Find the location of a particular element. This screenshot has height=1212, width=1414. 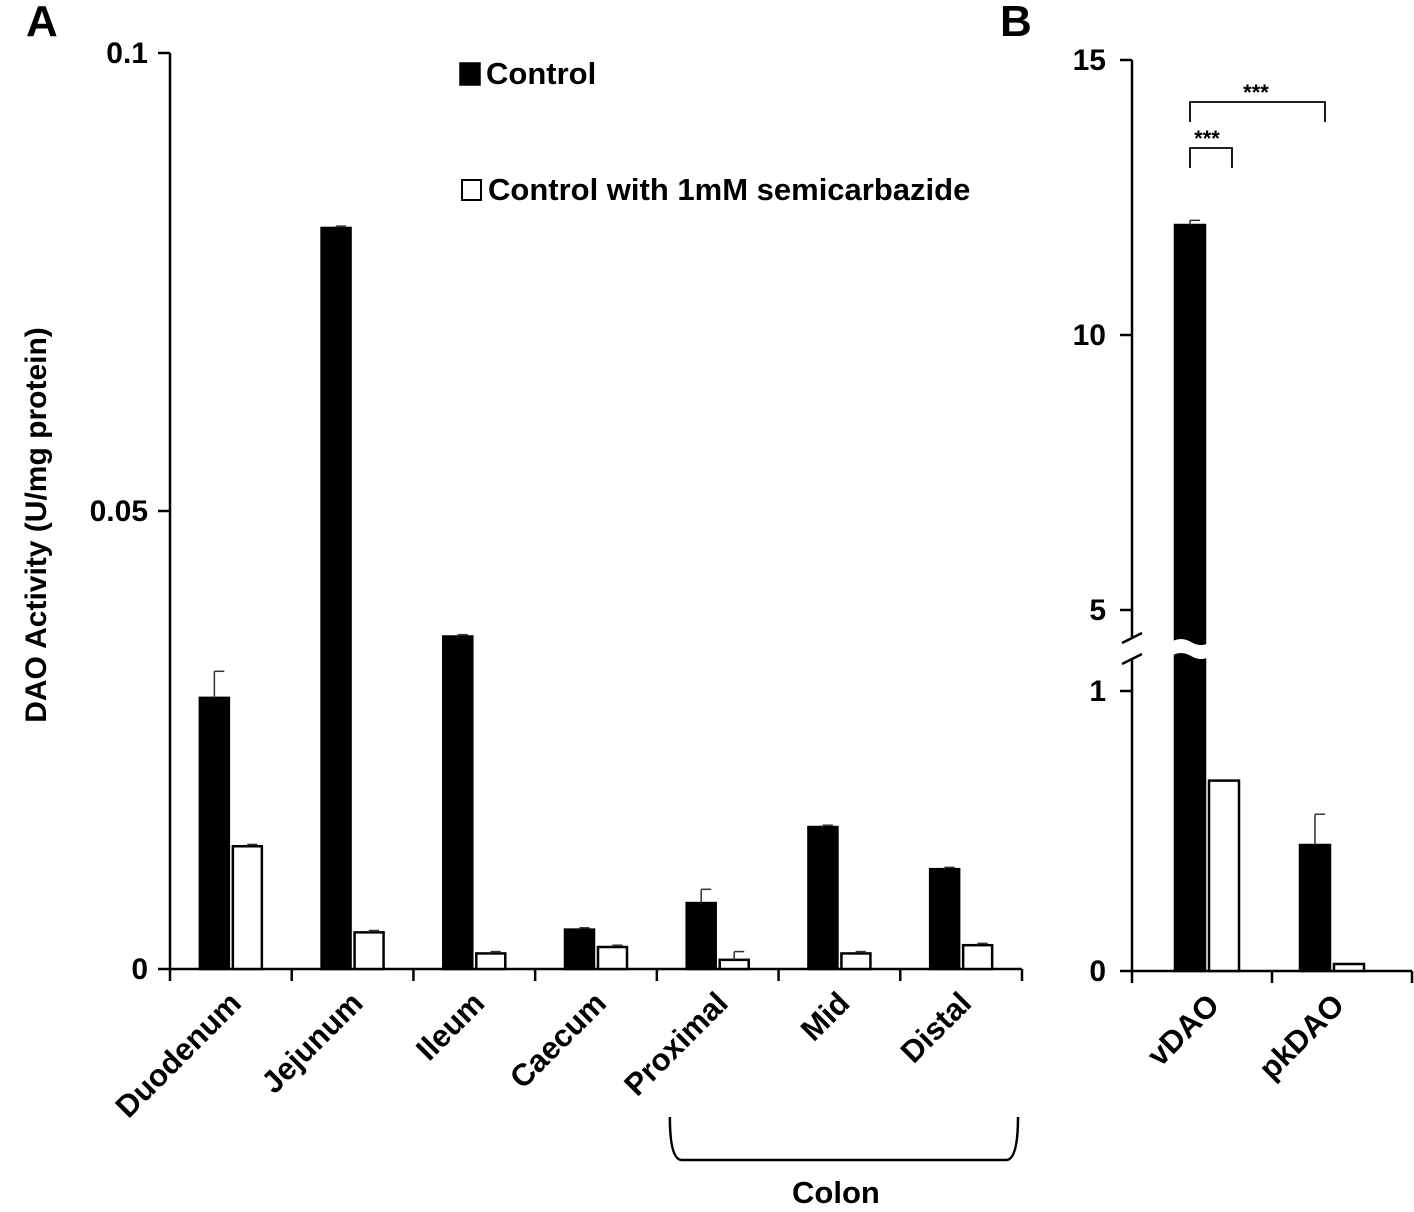

y-tick-label-b: 15 is located at coordinates (1089, 60).